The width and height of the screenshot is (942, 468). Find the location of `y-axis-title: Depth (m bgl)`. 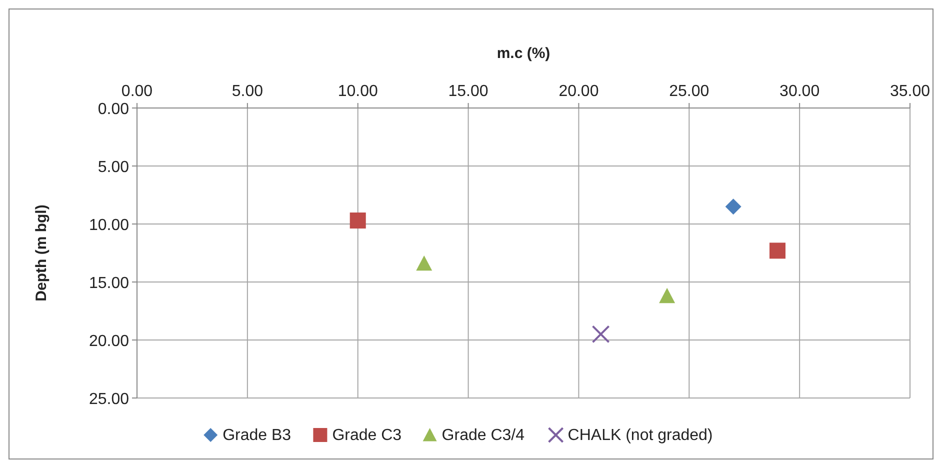

y-axis-title: Depth (m bgl) is located at coordinates (41, 253).